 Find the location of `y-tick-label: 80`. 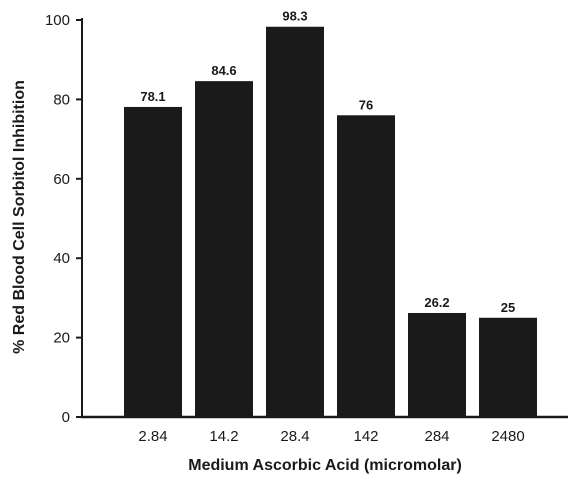

y-tick-label: 80 is located at coordinates (61, 99).